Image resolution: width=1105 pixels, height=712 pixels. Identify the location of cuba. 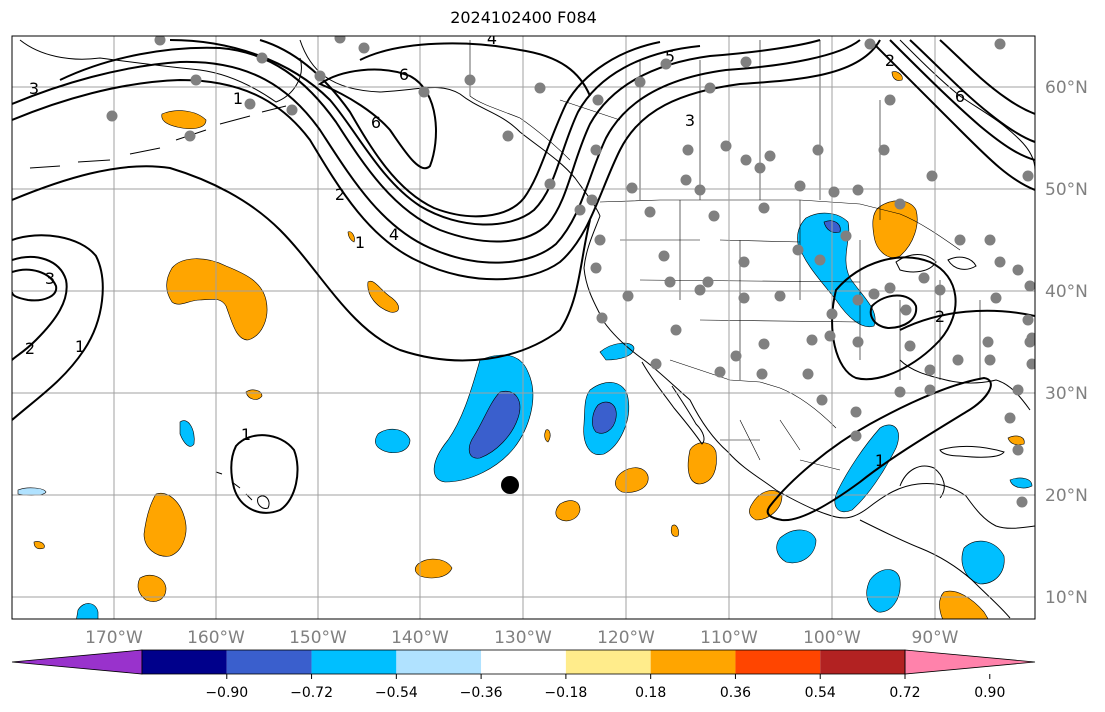
(972, 451).